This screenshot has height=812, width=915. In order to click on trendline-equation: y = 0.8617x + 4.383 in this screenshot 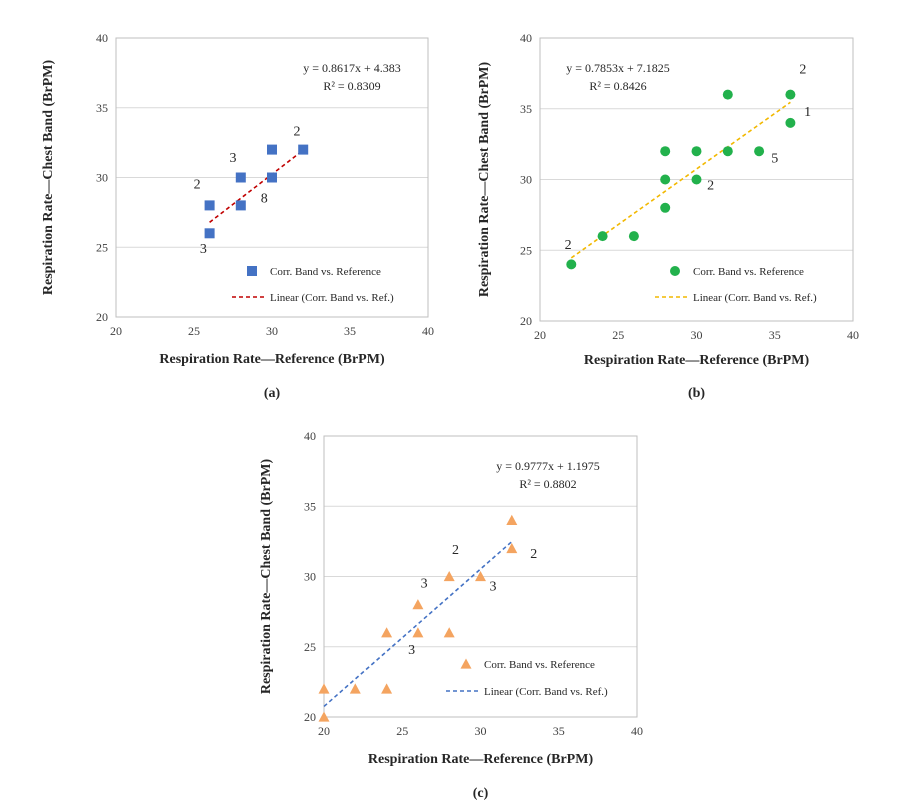, I will do `click(352, 68)`.